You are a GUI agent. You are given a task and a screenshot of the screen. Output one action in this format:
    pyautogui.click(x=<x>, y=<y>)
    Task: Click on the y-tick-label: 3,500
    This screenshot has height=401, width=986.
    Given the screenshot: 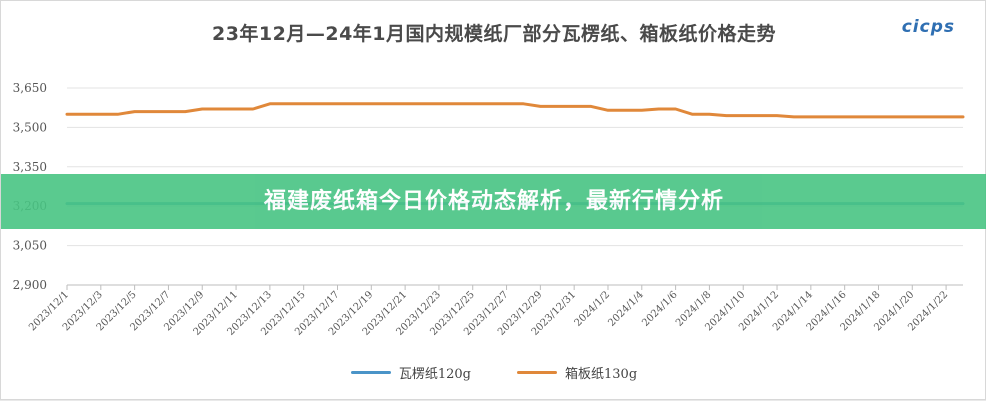 What is the action you would take?
    pyautogui.click(x=30, y=127)
    